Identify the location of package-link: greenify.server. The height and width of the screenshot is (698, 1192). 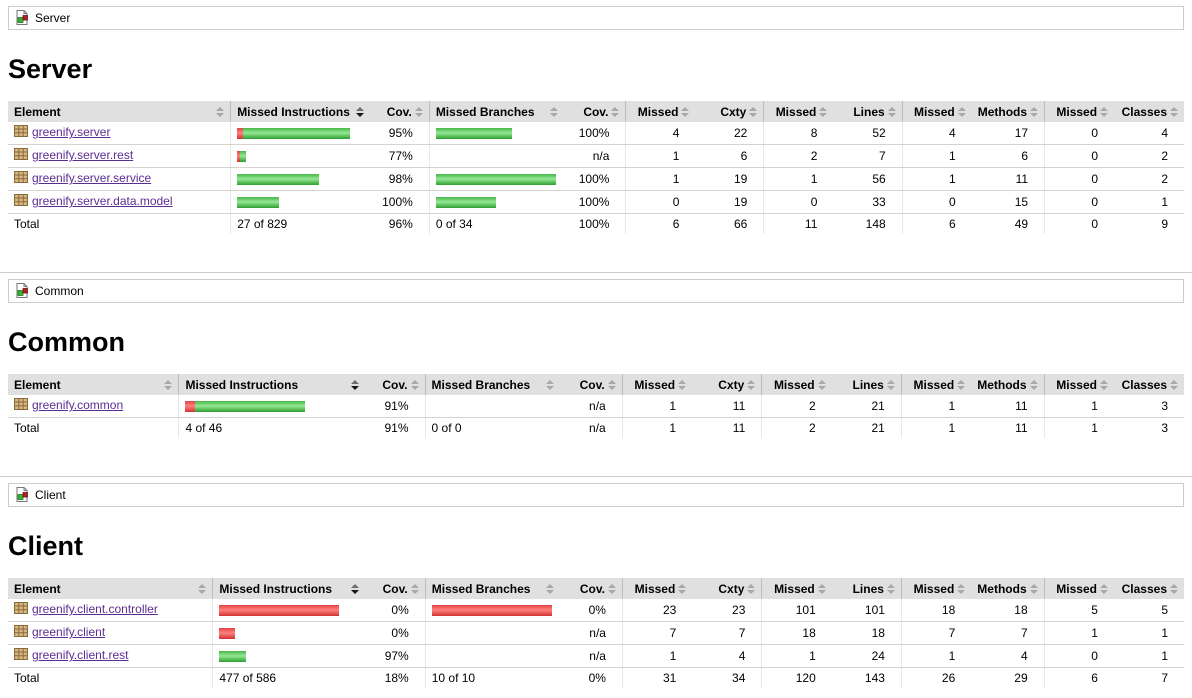
(71, 132).